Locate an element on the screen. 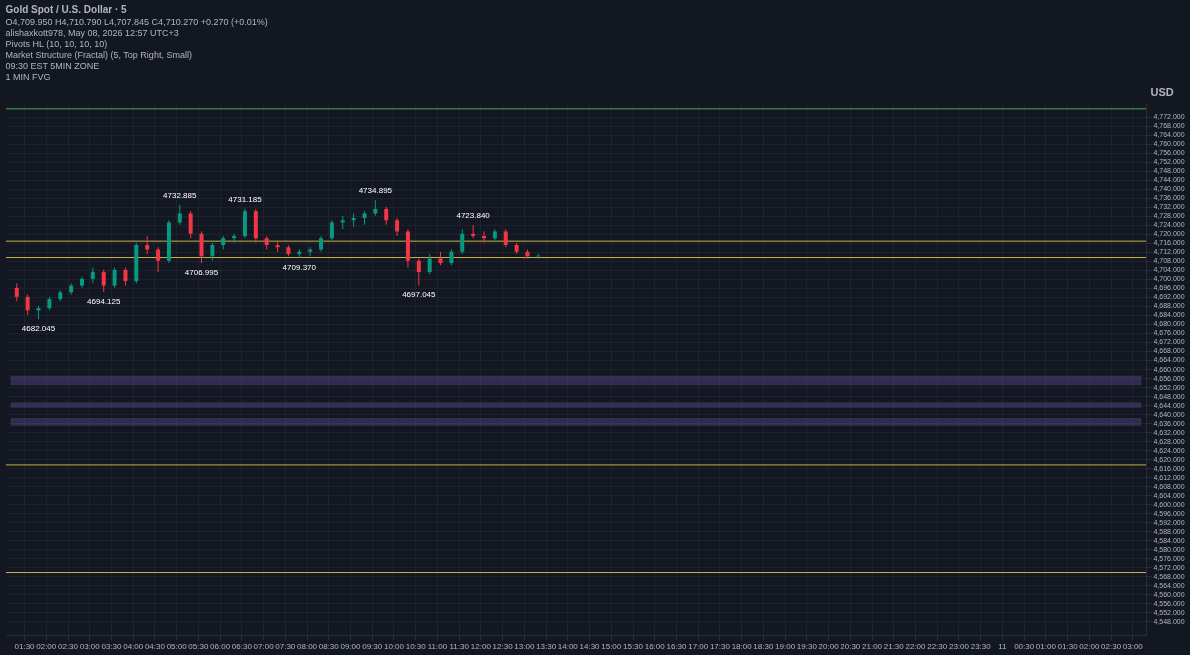 Image resolution: width=1200 pixels, height=665 pixels. x-tick-label: 21:00 is located at coordinates (872, 646).